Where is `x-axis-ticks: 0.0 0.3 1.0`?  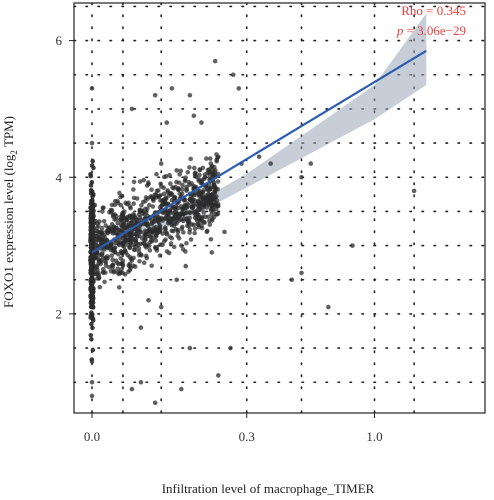 x-axis-ticks: 0.0 0.3 1.0 is located at coordinates (233, 428).